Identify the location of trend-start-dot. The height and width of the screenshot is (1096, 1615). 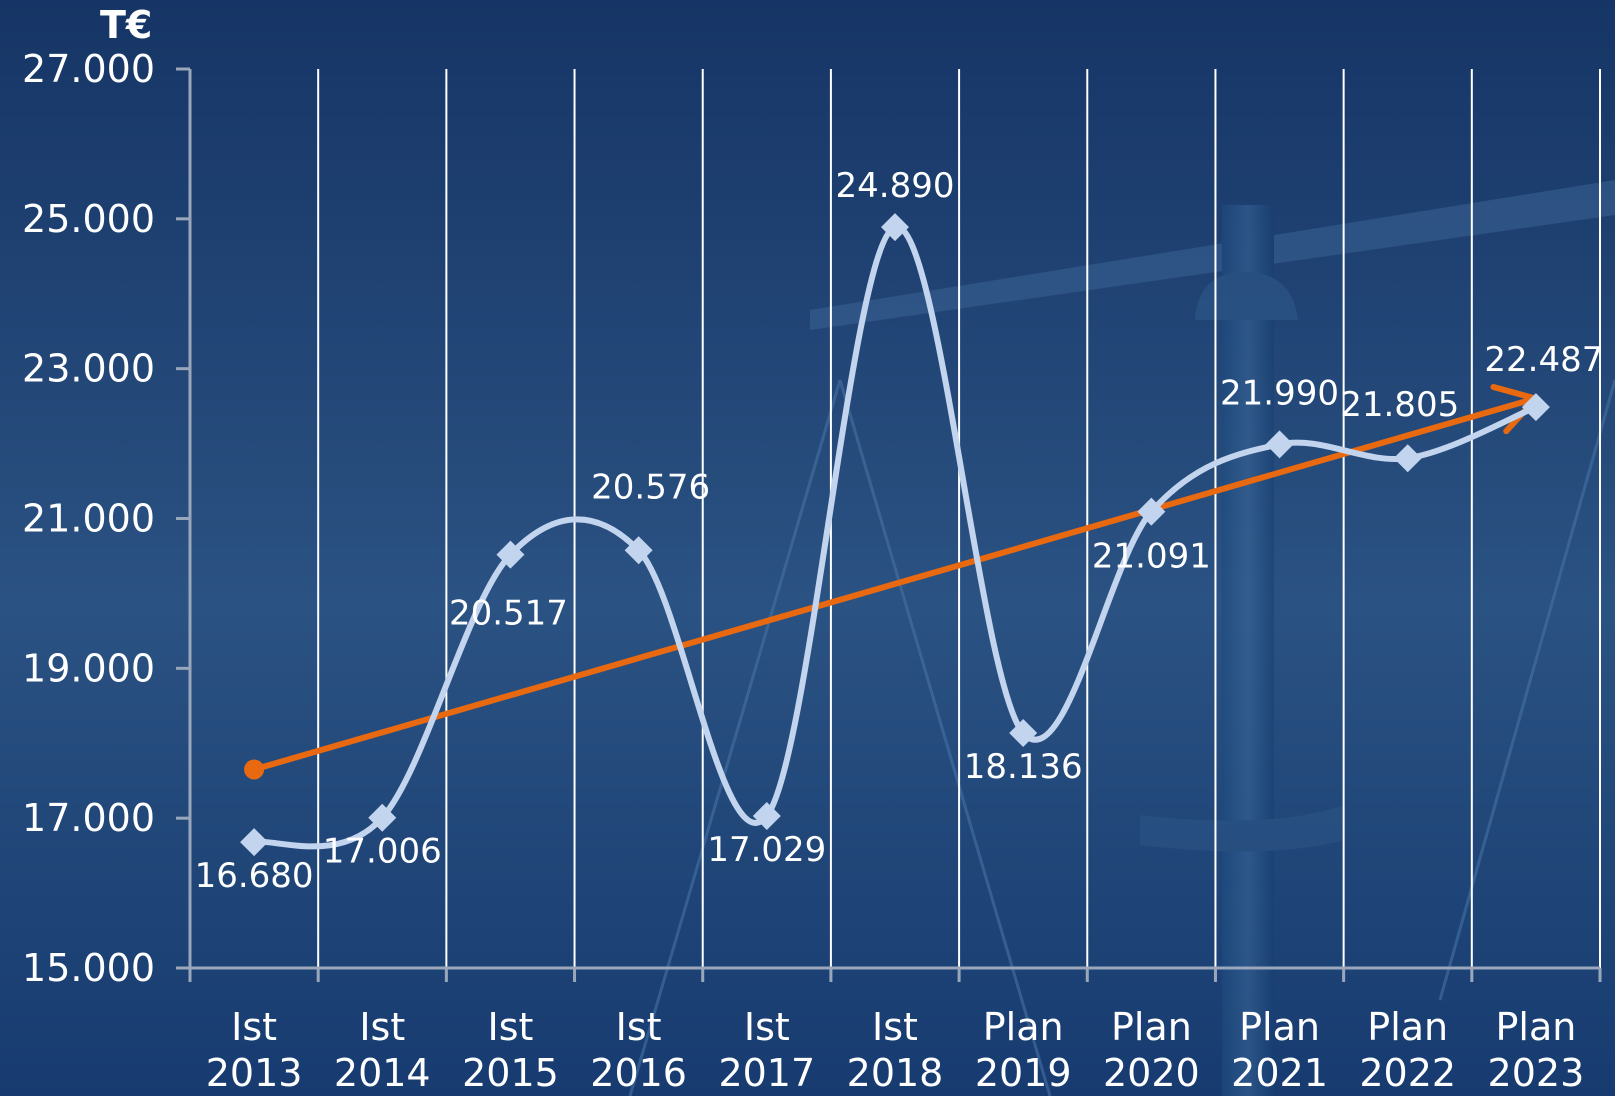
(254, 769).